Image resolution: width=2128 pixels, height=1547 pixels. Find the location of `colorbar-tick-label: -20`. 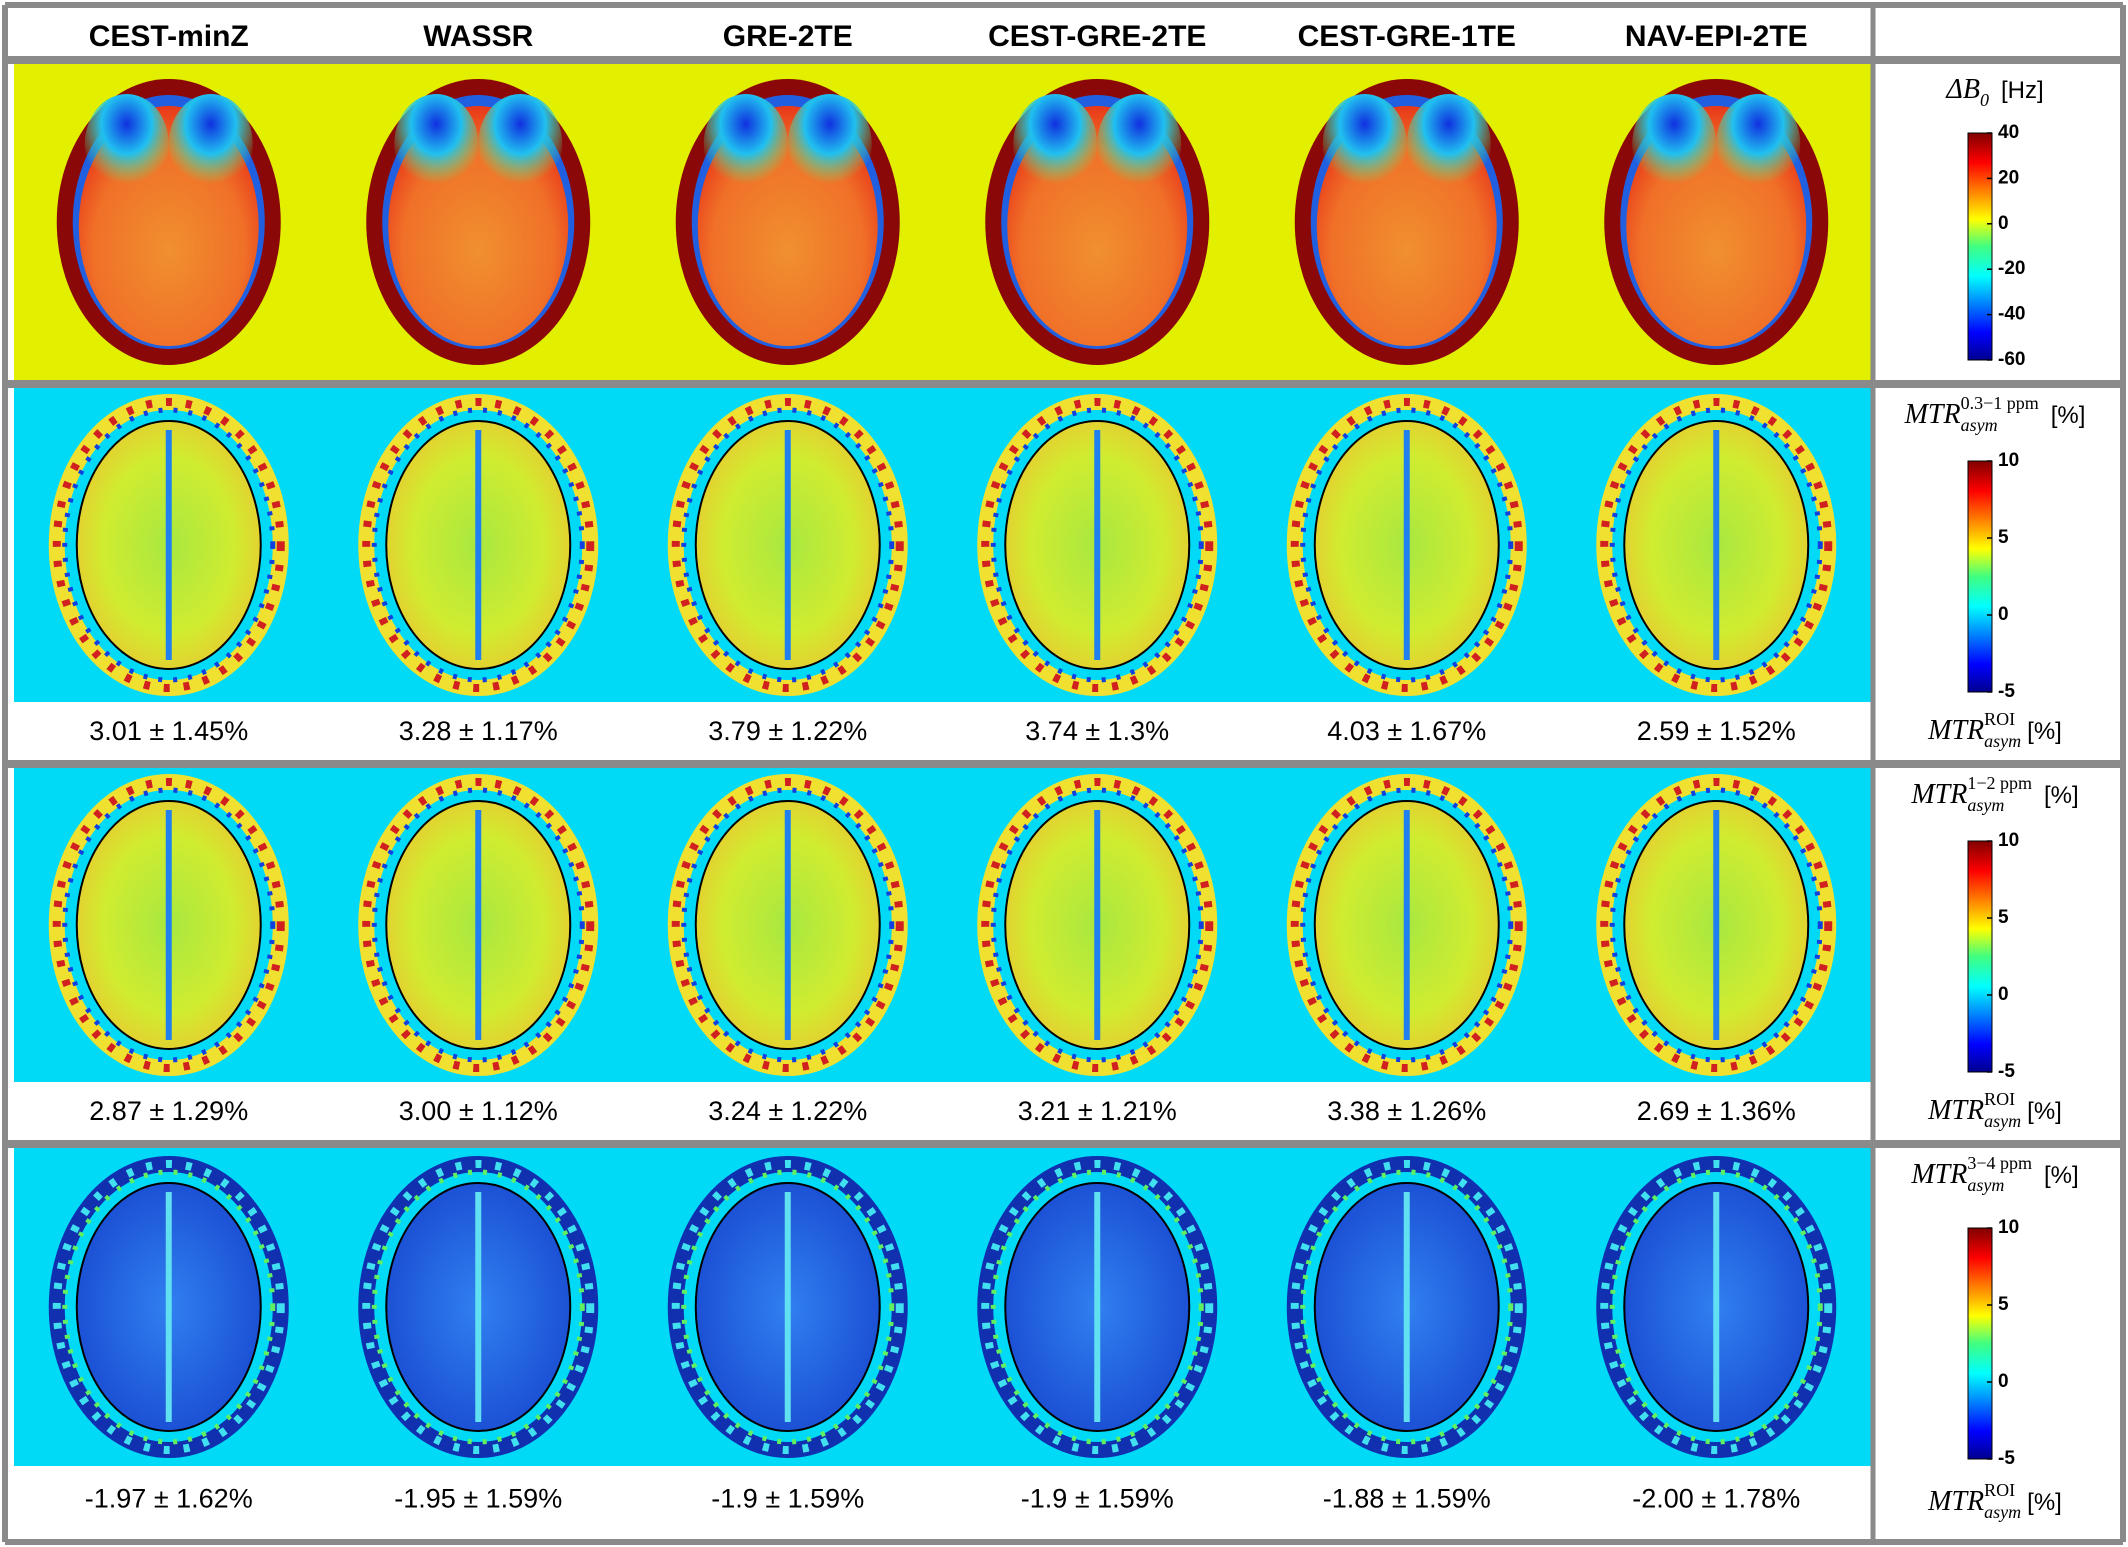

colorbar-tick-label: -20 is located at coordinates (2011, 268).